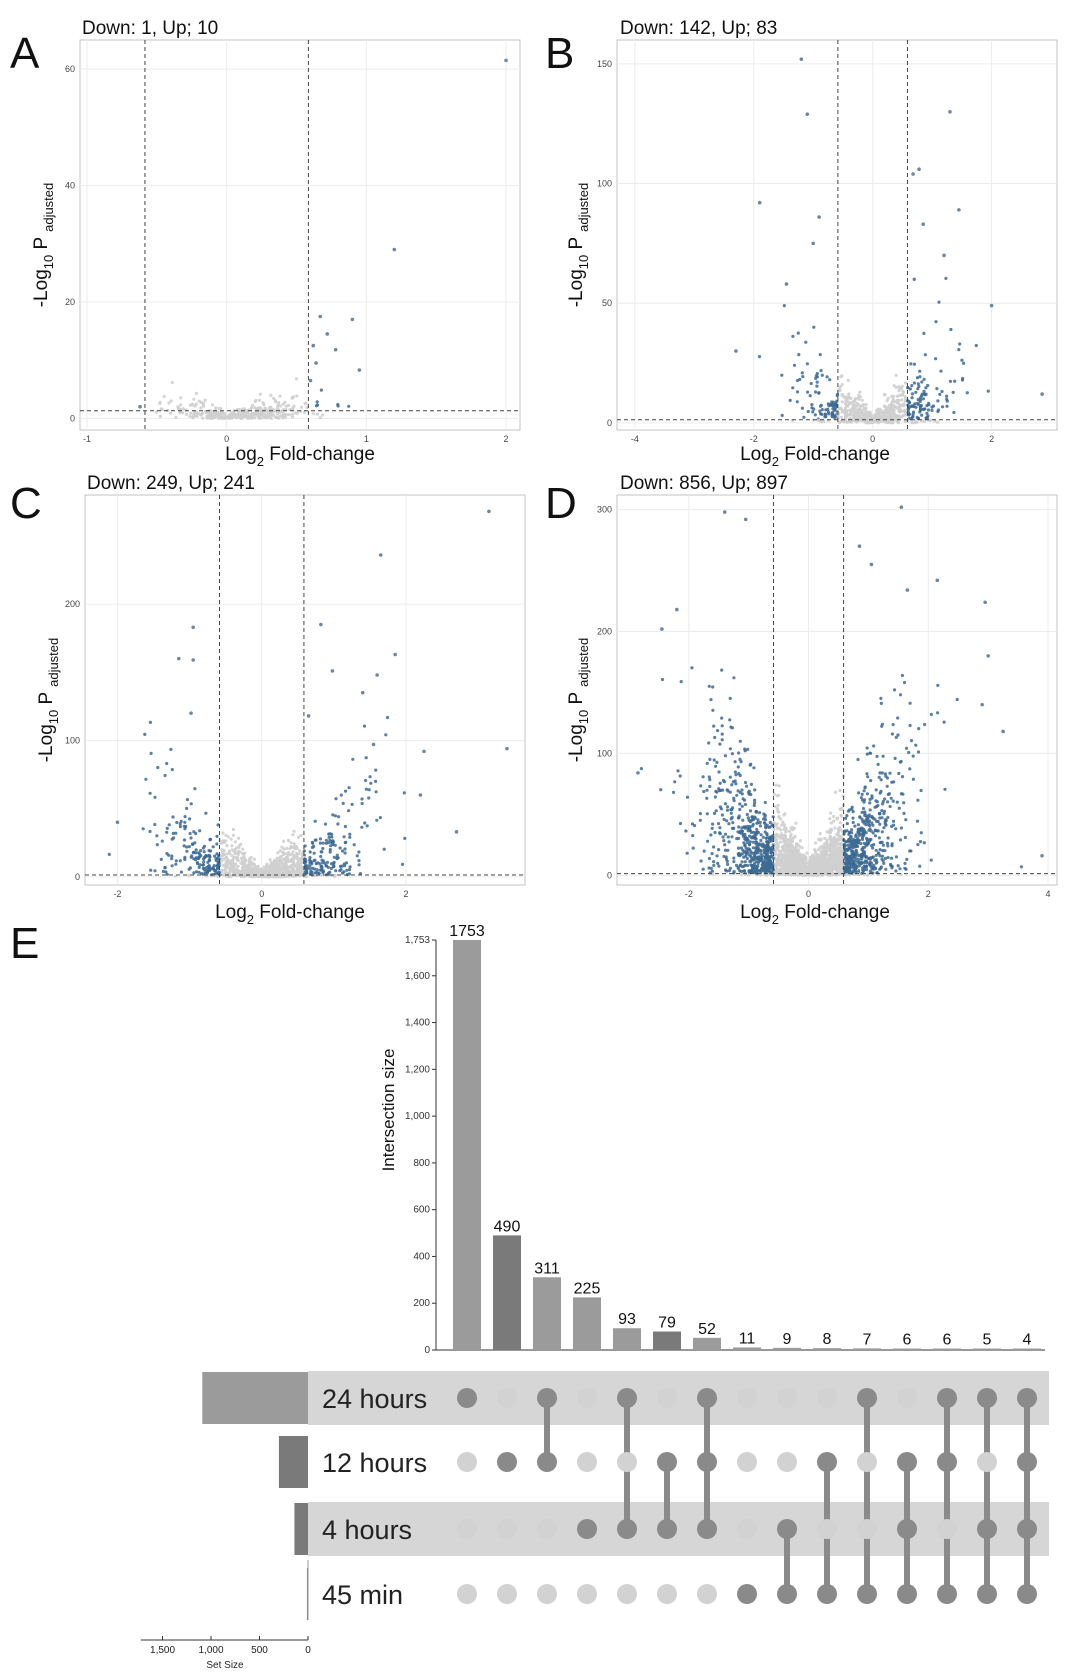 The image size is (1070, 1678). What do you see at coordinates (300, 235) in the screenshot?
I see `panel-a-plot-area` at bounding box center [300, 235].